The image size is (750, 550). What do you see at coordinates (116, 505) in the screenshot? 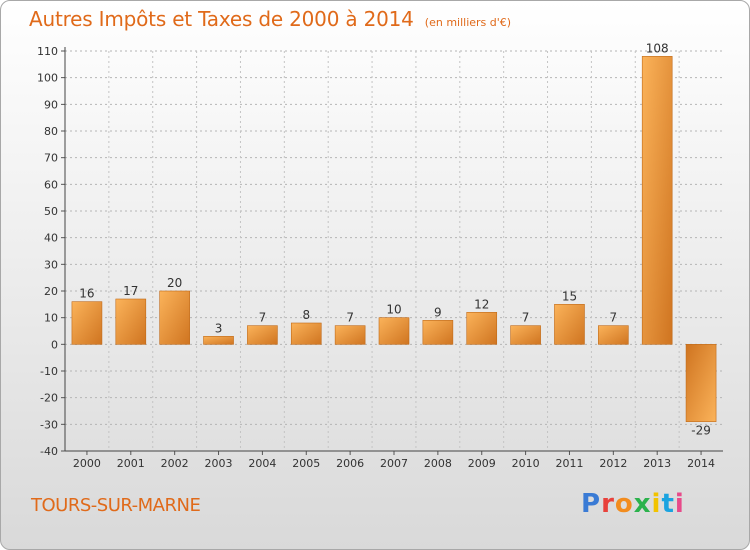
I see `city-name: TOURS-SUR-MARNE` at bounding box center [116, 505].